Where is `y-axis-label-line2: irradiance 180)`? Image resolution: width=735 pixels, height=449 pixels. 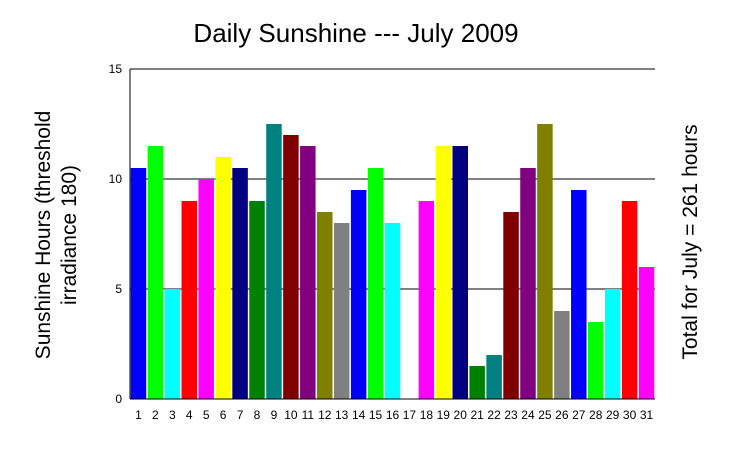
y-axis-label-line2: irradiance 180) is located at coordinates (69, 235).